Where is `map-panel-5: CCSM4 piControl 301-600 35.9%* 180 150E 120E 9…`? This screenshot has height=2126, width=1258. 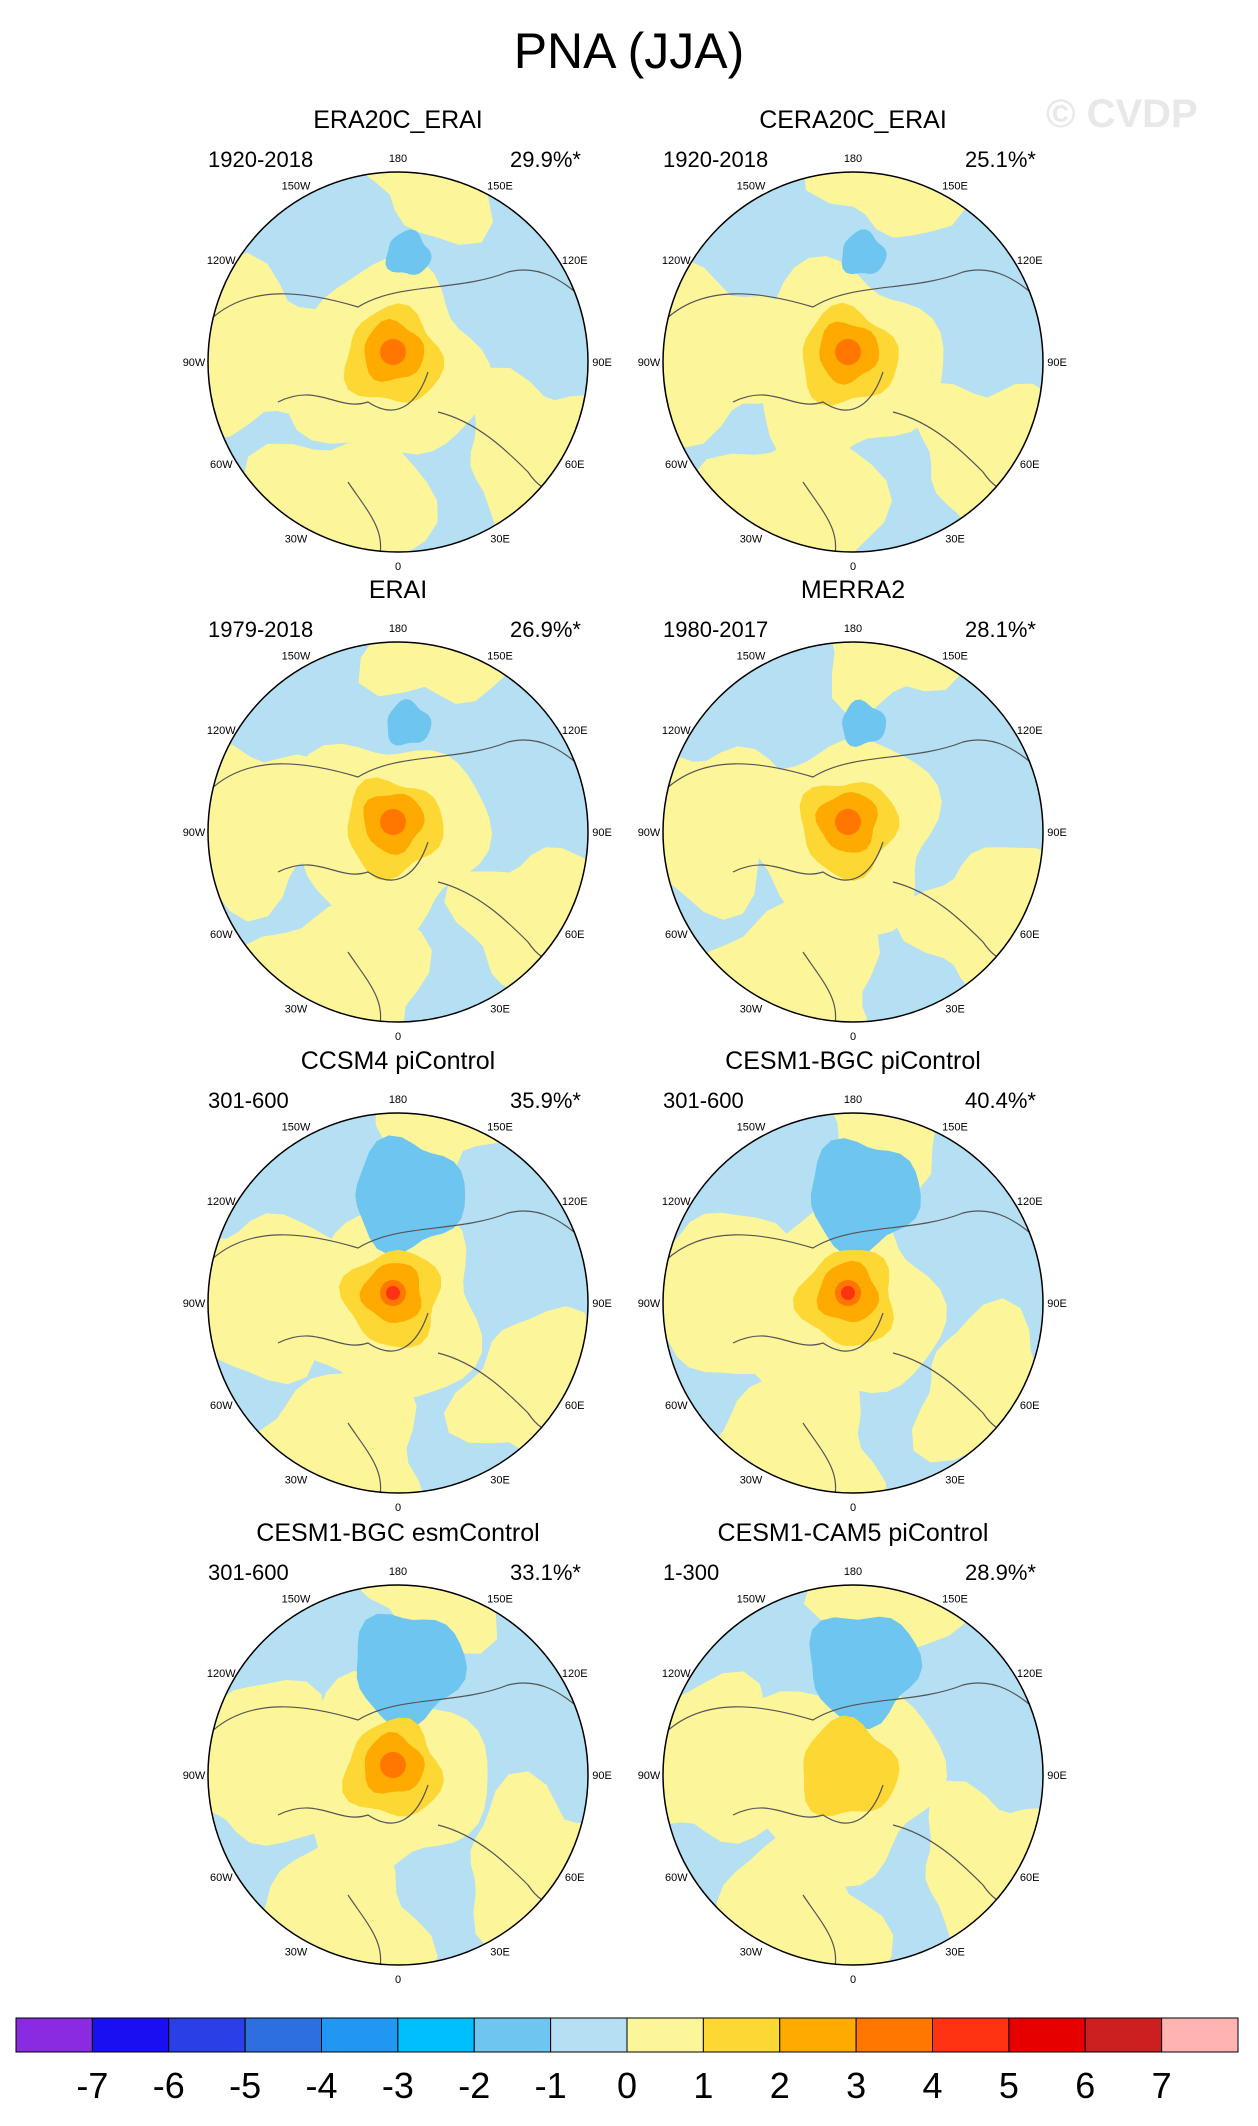 map-panel-5: CCSM4 piControl 301-600 35.9%* 180 150E 120E 9… is located at coordinates (397, 1280).